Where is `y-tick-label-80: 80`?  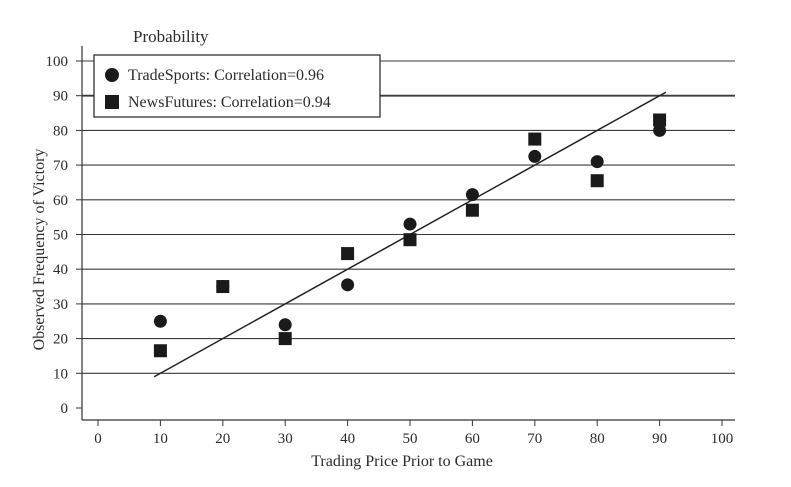 y-tick-label-80: 80 is located at coordinates (60, 131).